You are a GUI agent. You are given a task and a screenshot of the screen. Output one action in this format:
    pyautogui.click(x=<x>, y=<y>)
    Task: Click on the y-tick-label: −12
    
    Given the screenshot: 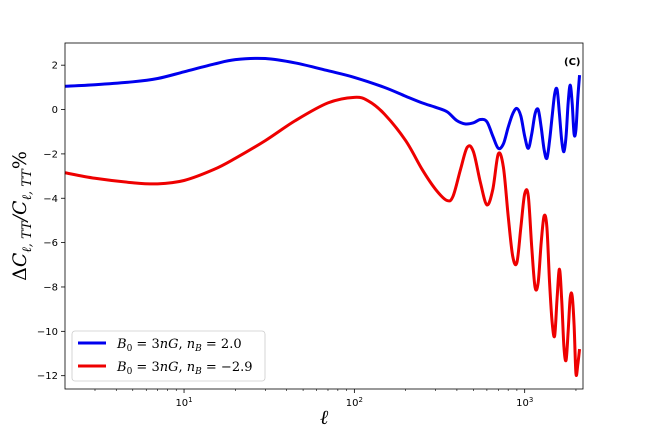 What is the action you would take?
    pyautogui.click(x=47, y=376)
    